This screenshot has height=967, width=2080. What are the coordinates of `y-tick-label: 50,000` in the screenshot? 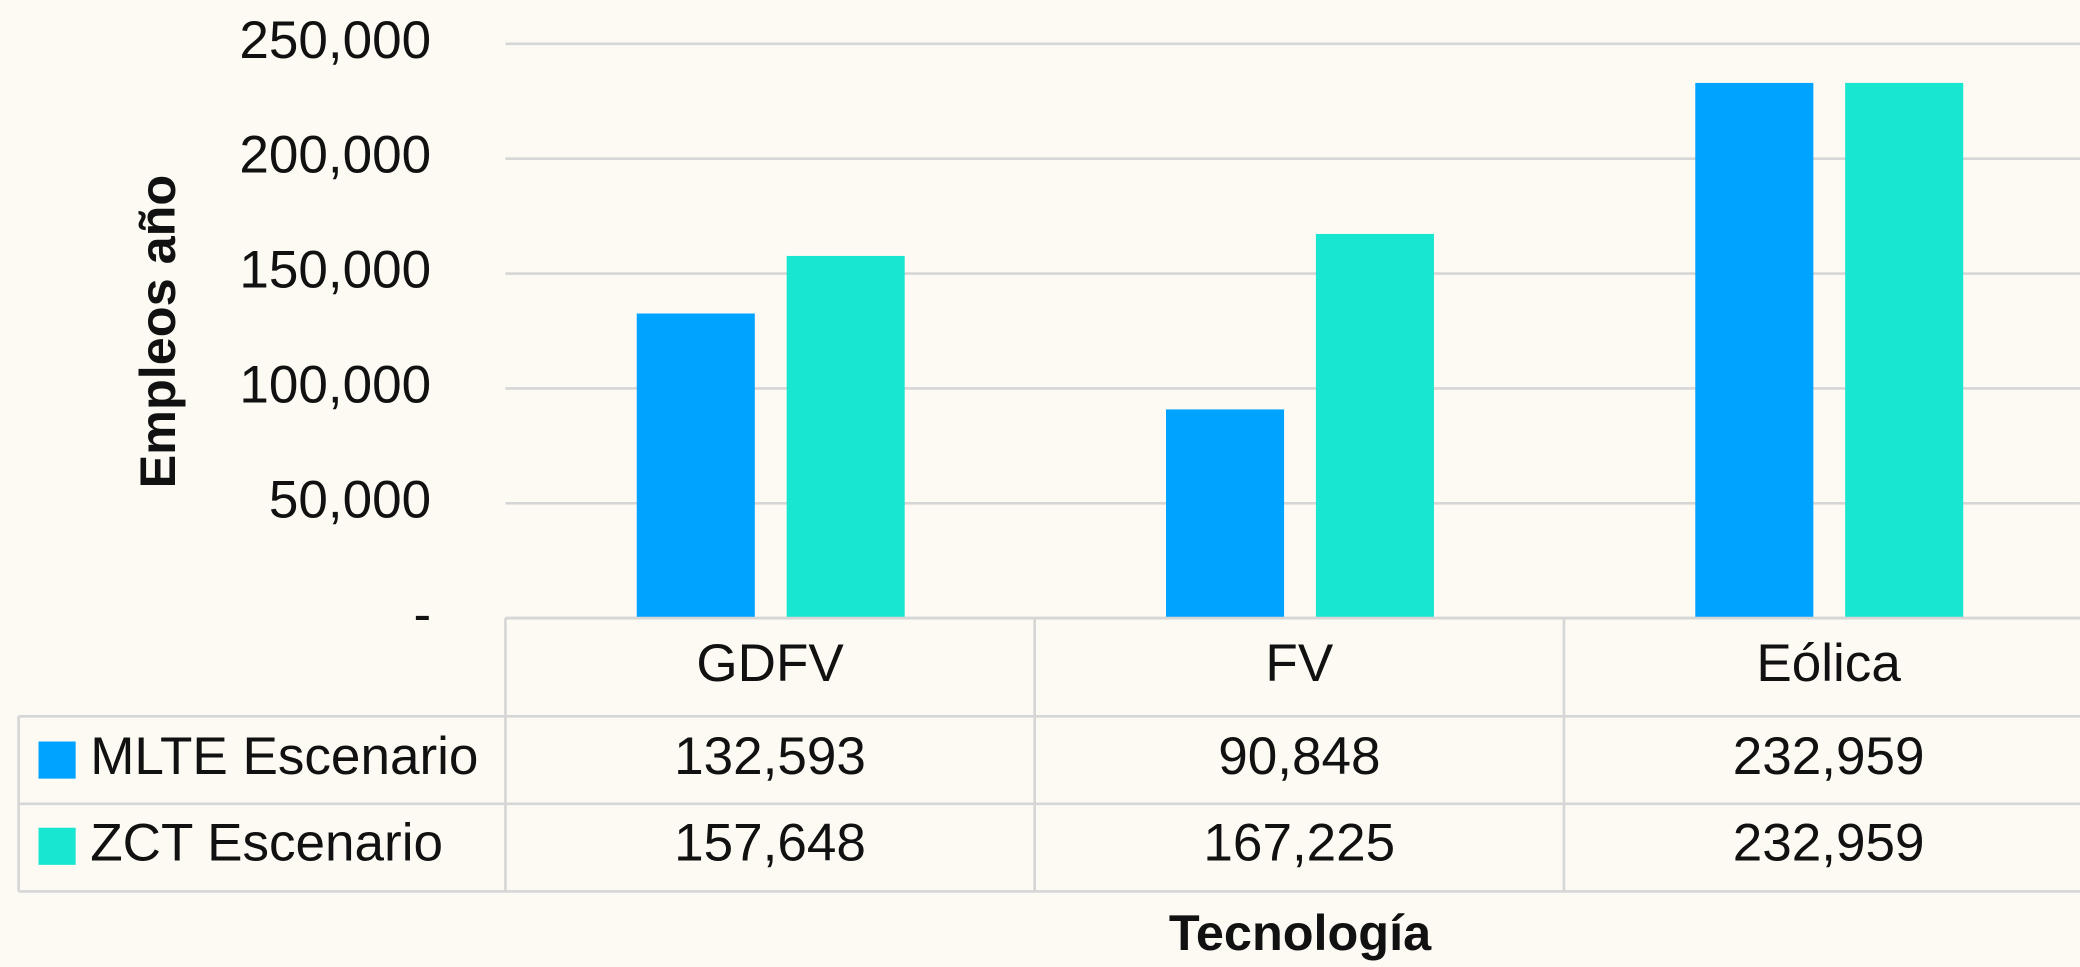 It's located at (350, 499).